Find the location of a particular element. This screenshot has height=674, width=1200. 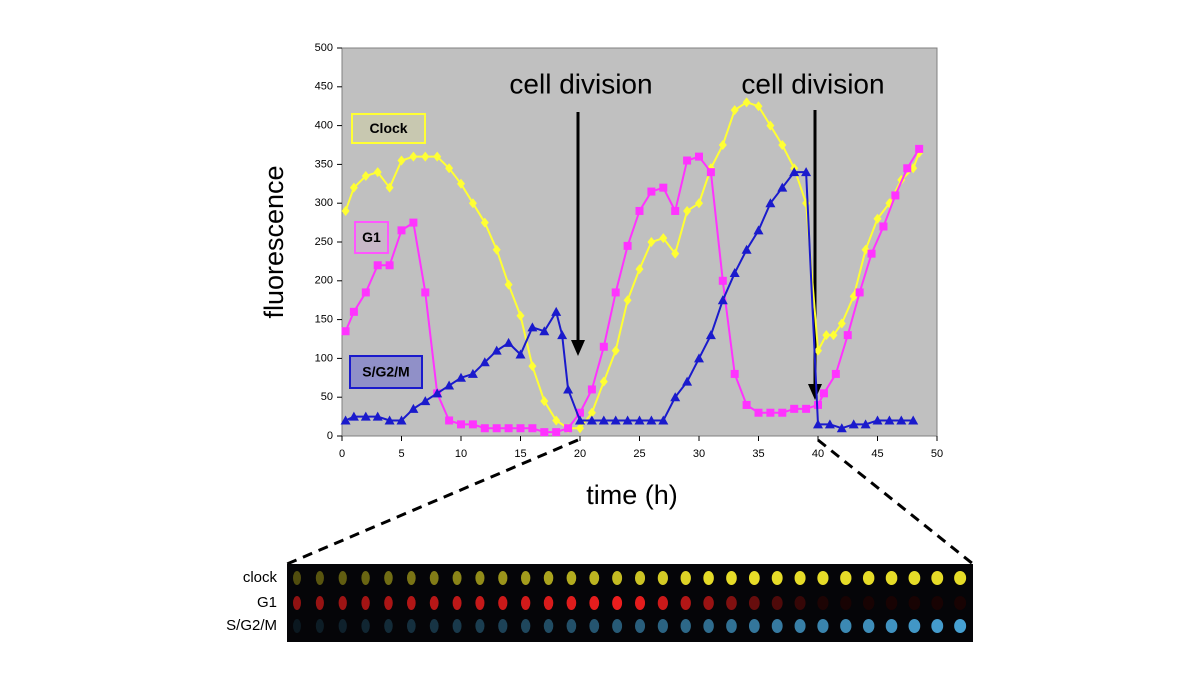

x-tick-label: 25 is located at coordinates (639, 454).